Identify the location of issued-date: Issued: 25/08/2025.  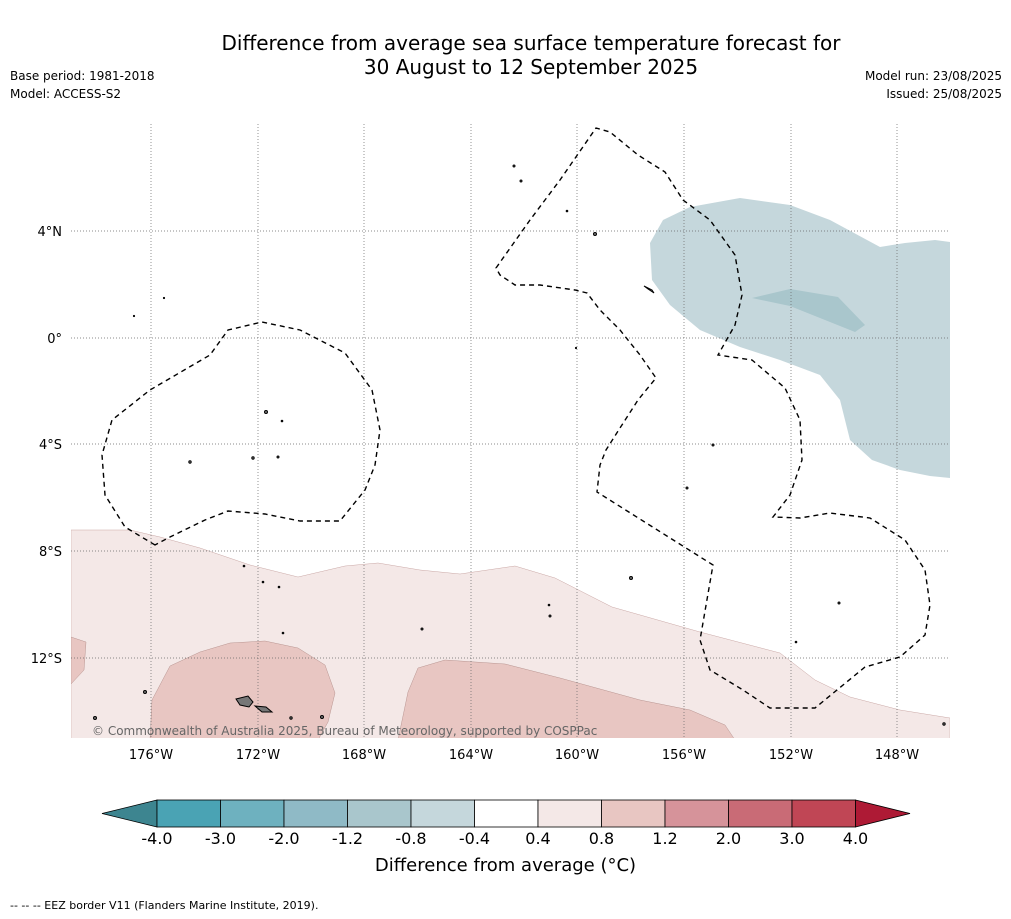
(944, 94).